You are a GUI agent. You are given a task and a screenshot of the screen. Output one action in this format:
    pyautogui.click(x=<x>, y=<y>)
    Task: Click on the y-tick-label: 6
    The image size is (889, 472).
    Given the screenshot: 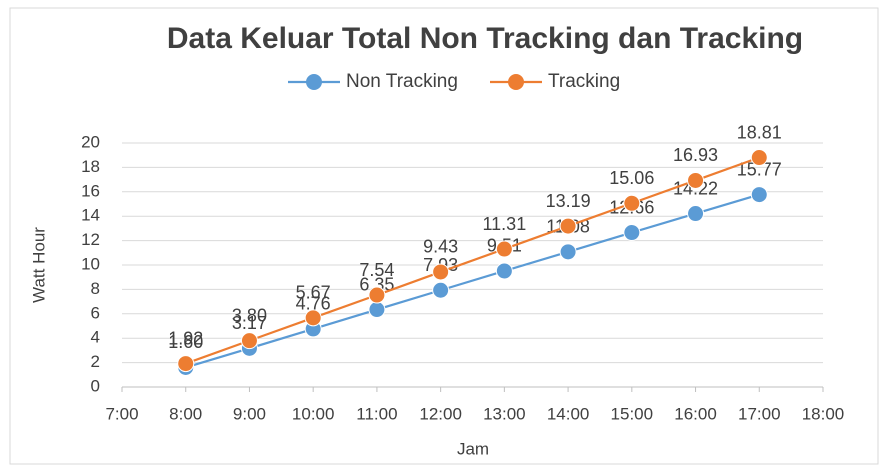 What is the action you would take?
    pyautogui.click(x=95, y=312)
    